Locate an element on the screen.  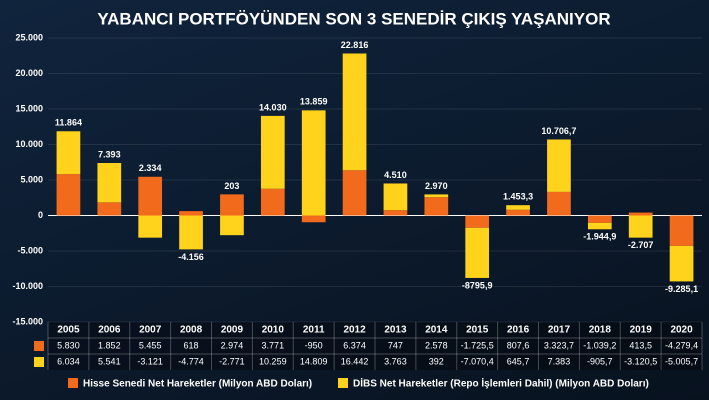
table-value: 747 is located at coordinates (395, 345).